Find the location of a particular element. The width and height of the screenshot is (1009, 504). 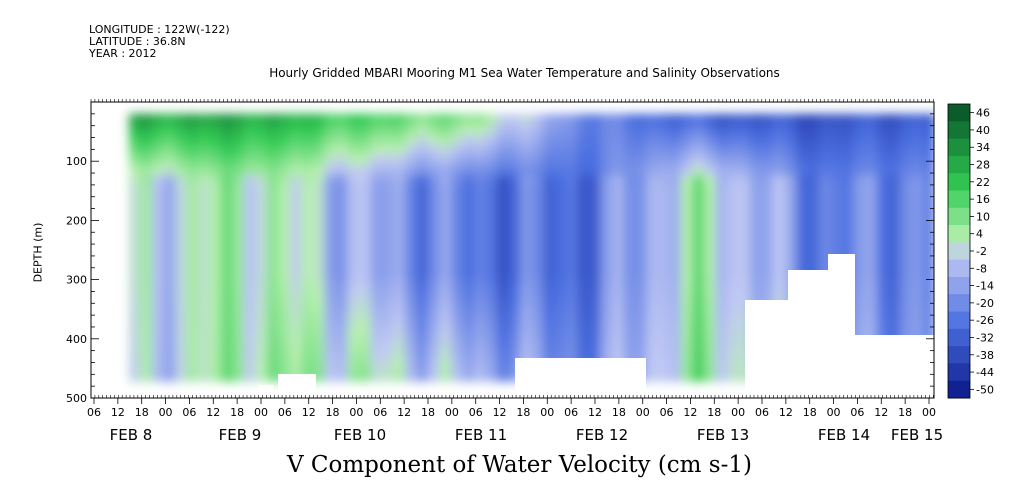

missing-data-region is located at coordinates (297, 386).